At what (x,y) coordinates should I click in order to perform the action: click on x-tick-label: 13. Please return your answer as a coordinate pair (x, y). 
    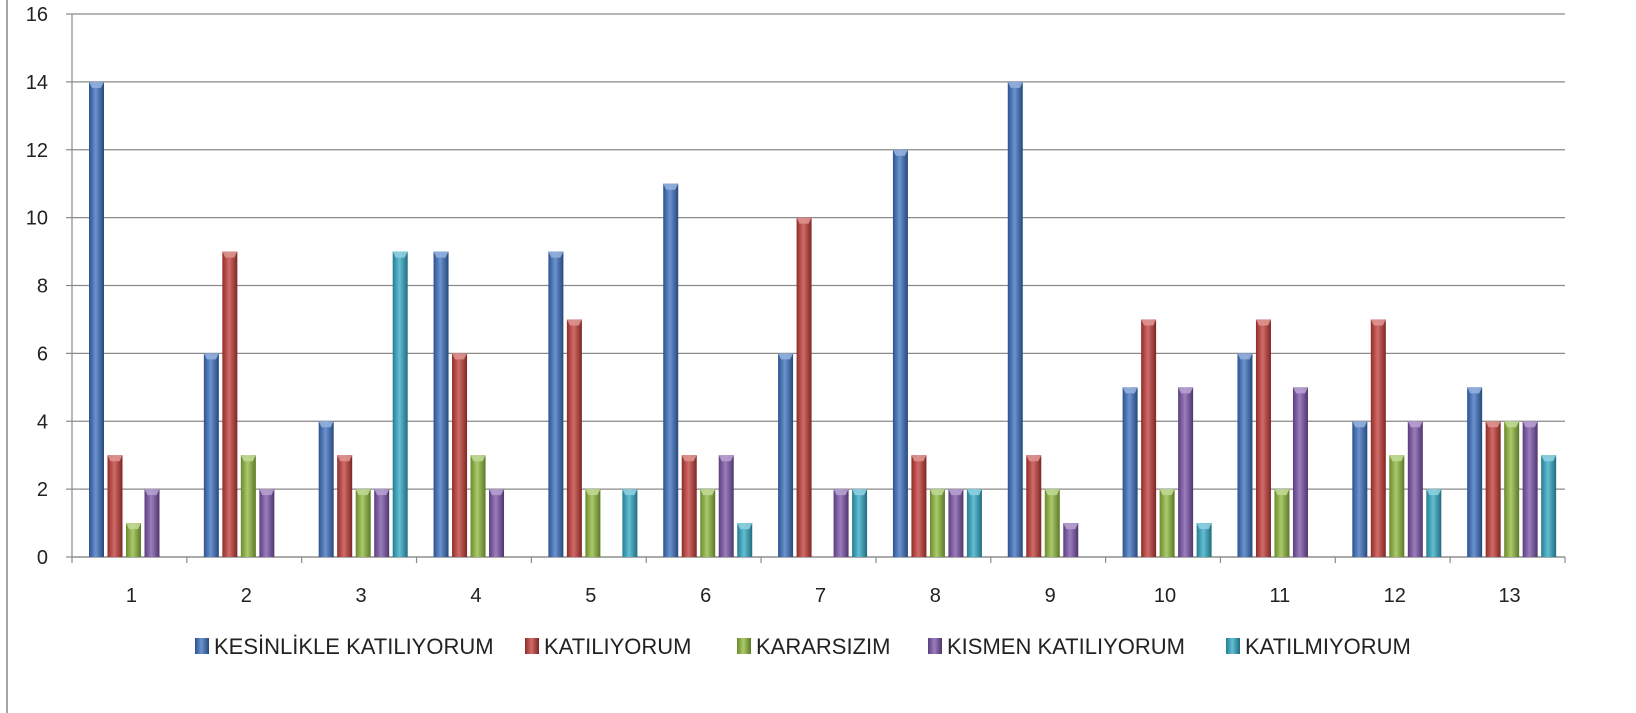
    Looking at the image, I should click on (1509, 596).